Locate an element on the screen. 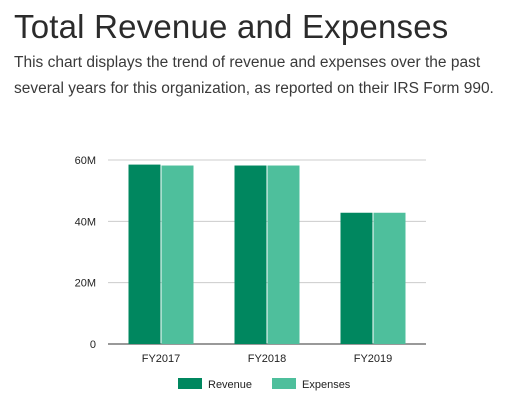 This screenshot has height=419, width=517. y-tick-label: 60M is located at coordinates (85, 161).